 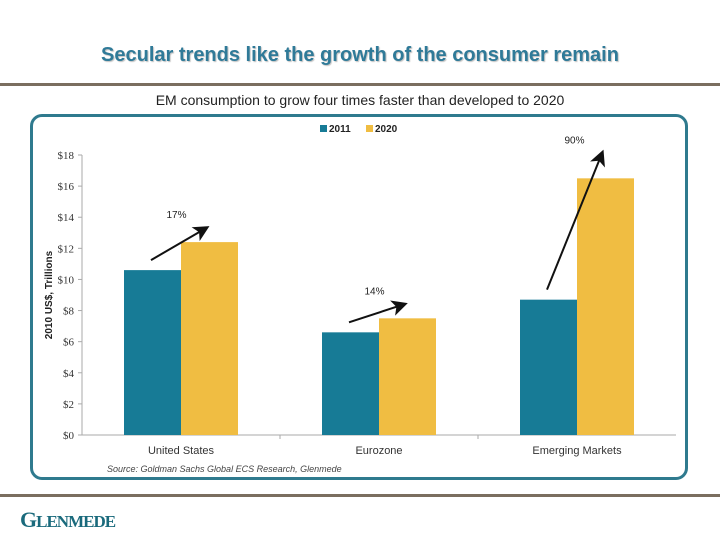 What do you see at coordinates (66, 187) in the screenshot?
I see `y-tick-label: $16` at bounding box center [66, 187].